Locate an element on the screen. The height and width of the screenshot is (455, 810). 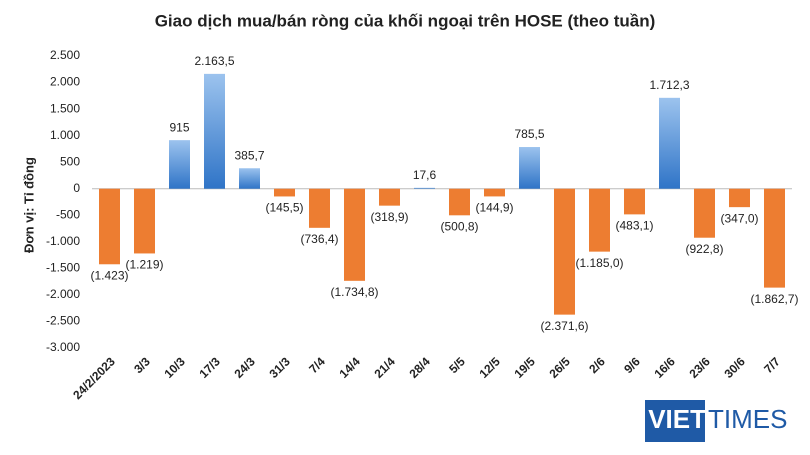
value-label: (736,4) is located at coordinates (319, 239).